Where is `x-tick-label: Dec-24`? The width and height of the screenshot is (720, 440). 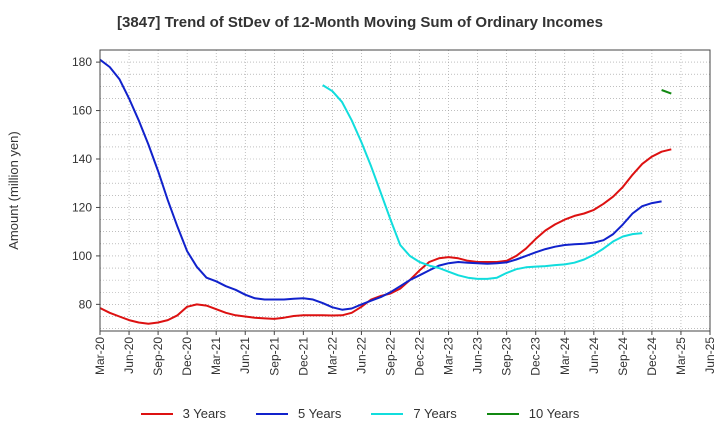
x-tick-label: Dec-24 is located at coordinates (652, 356).